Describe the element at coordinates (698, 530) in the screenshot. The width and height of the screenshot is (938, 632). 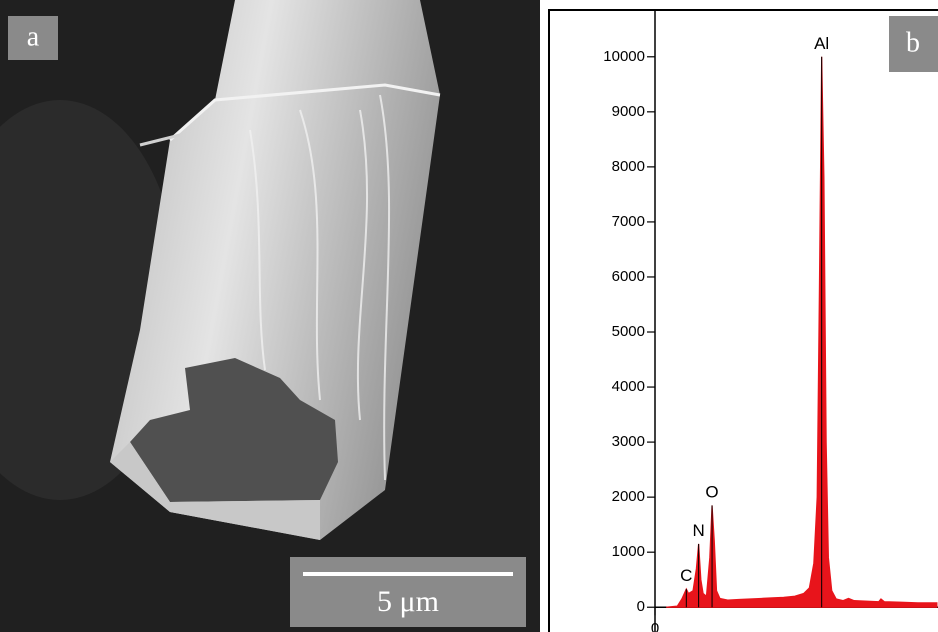
I see `peak-label: N` at that location.